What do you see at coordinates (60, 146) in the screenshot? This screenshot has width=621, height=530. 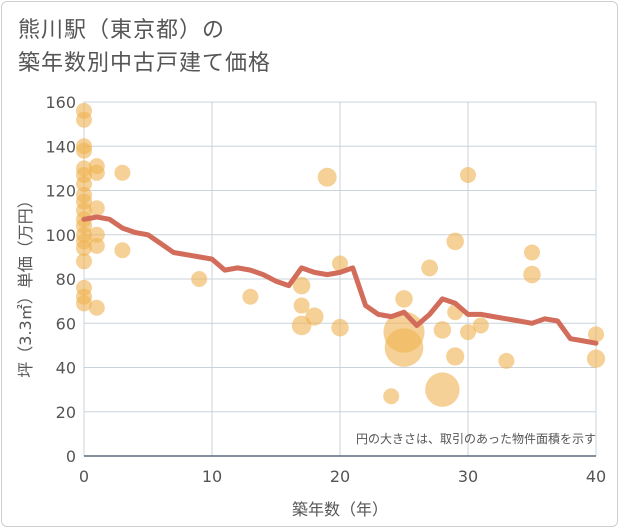 I see `y-tick-label: 140` at bounding box center [60, 146].